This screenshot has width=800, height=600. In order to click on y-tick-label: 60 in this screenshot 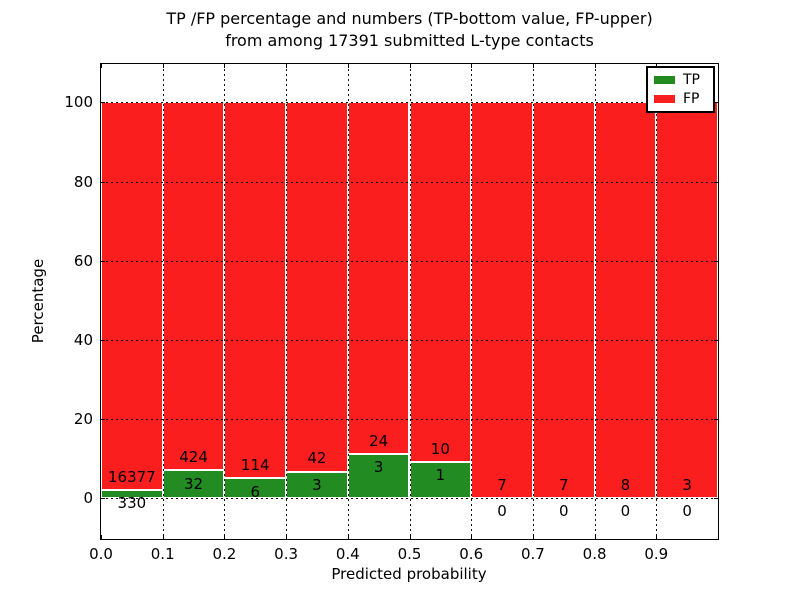, I will do `click(83, 260)`.